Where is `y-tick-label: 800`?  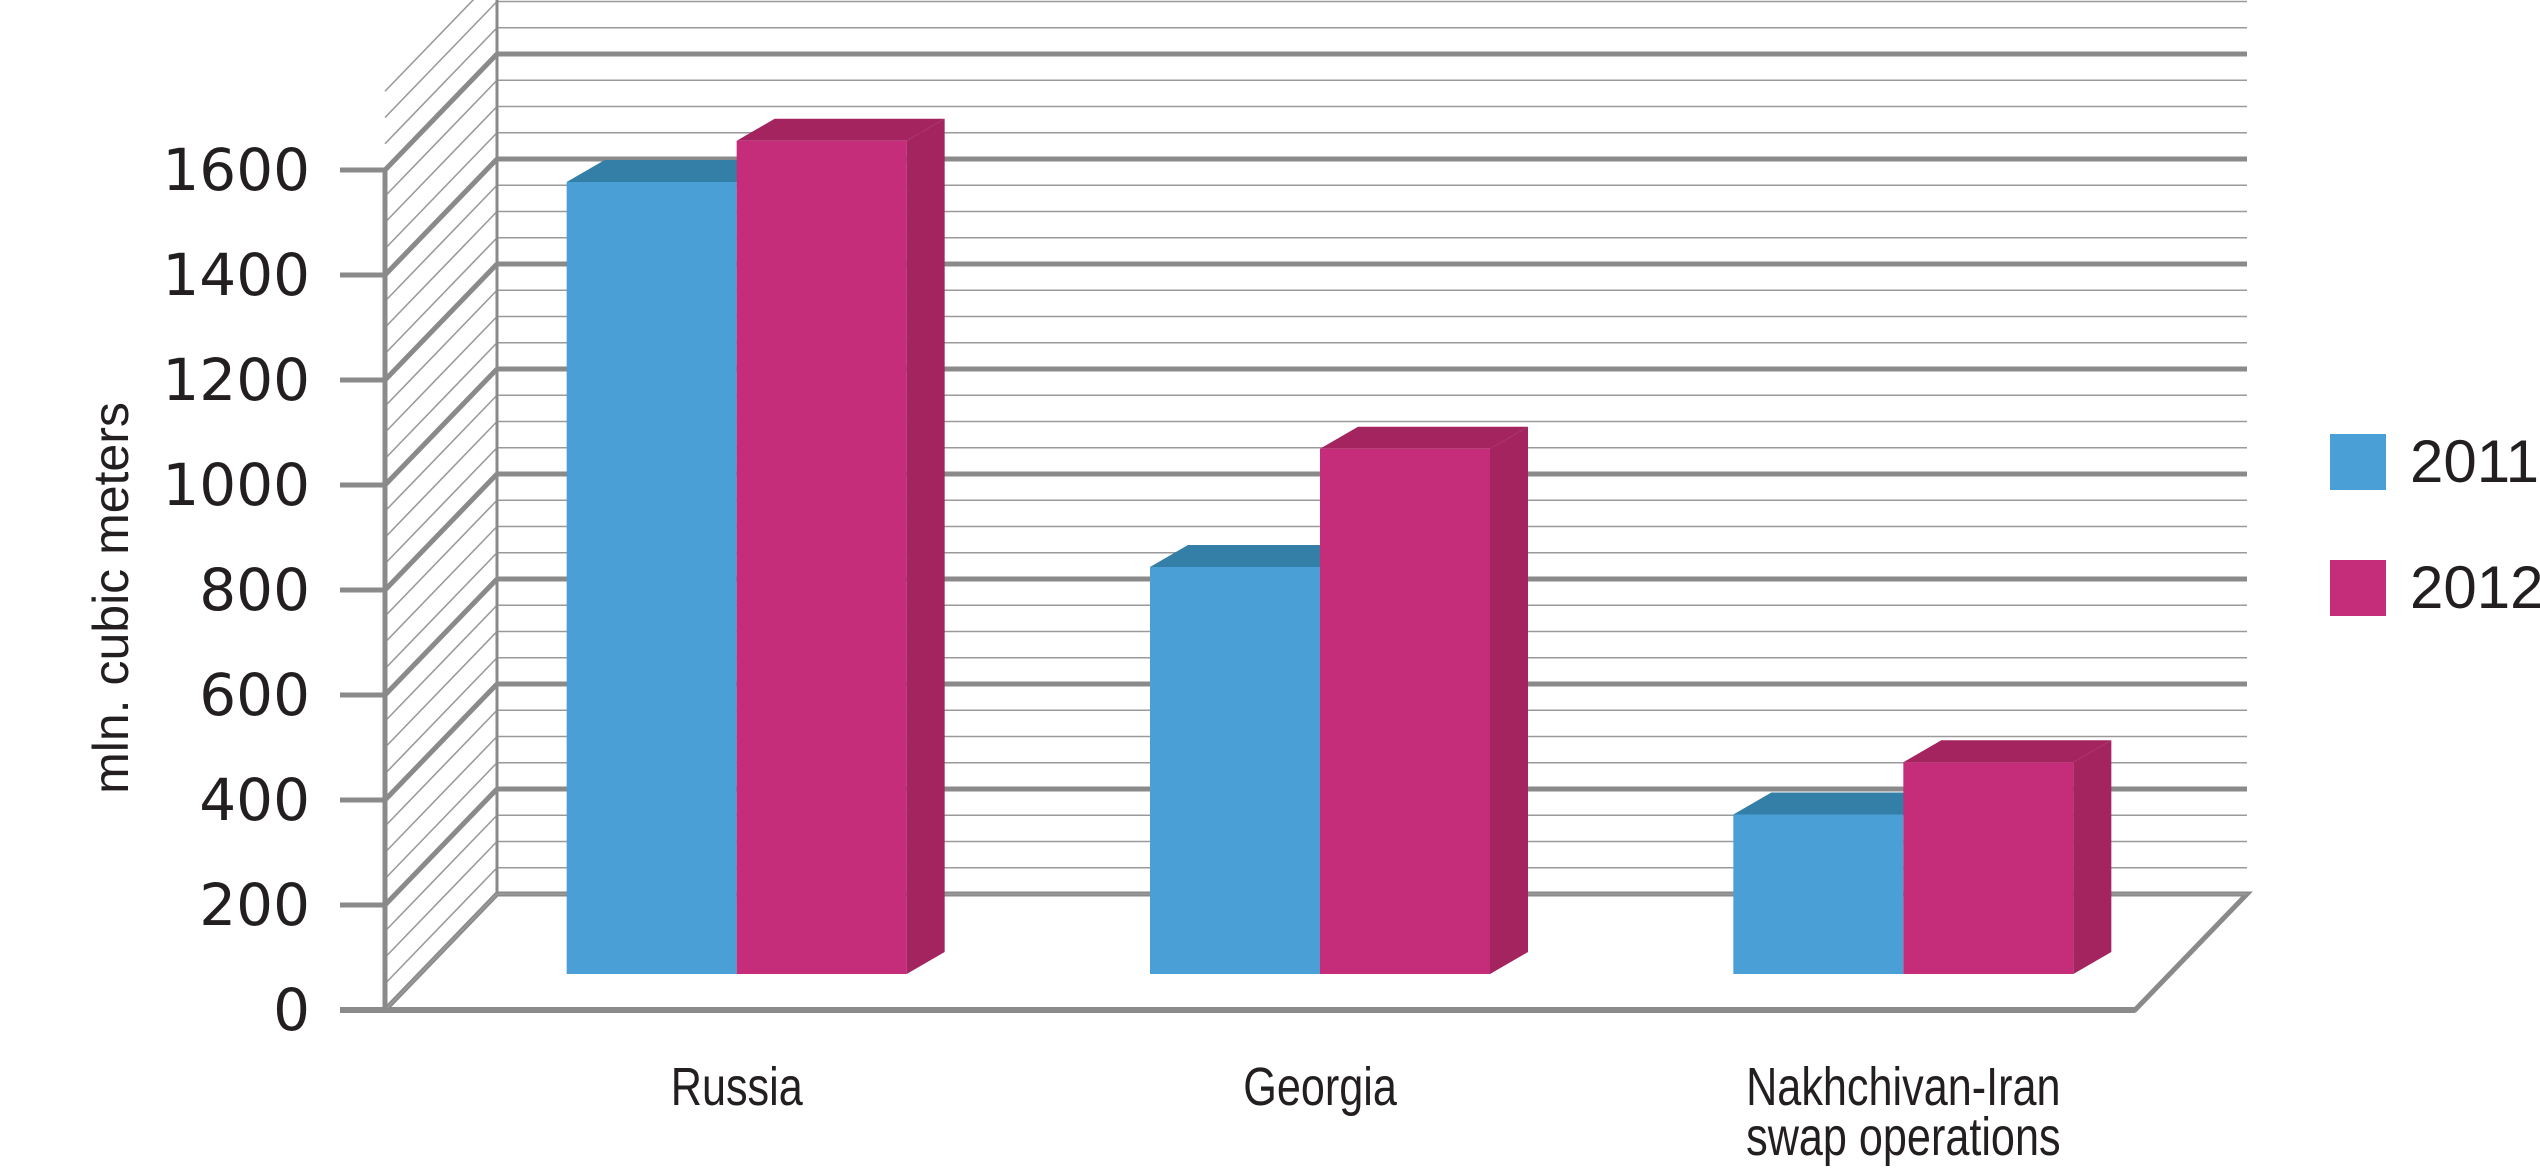
y-tick-label: 800 is located at coordinates (254, 590).